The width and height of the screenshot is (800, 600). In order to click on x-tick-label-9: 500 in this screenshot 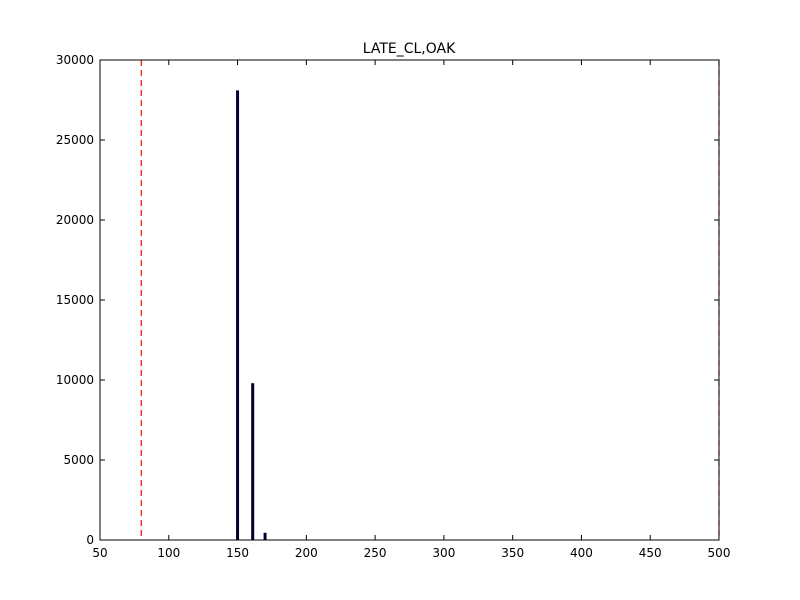, I will do `click(719, 553)`.